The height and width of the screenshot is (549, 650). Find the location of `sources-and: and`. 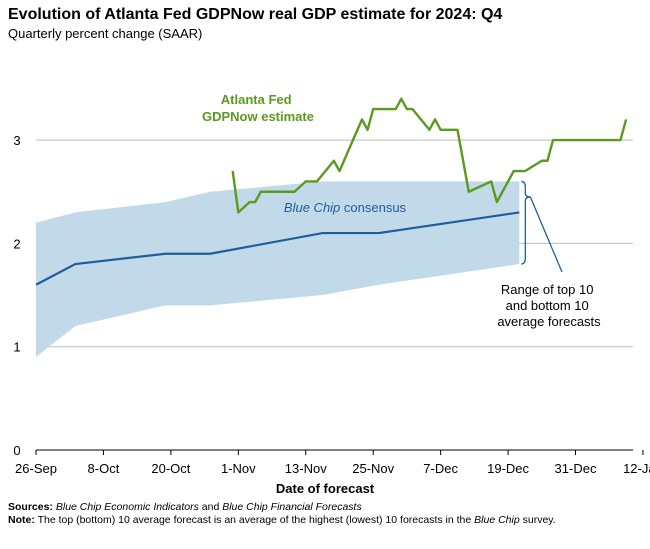

sources-and: and is located at coordinates (210, 507).